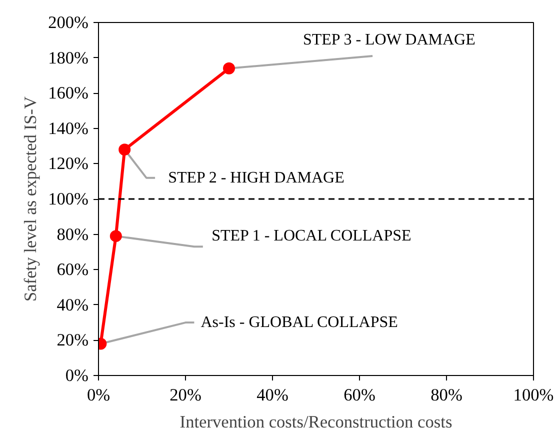  Describe the element at coordinates (72, 270) in the screenshot. I see `y-tick-label: 60%` at that location.